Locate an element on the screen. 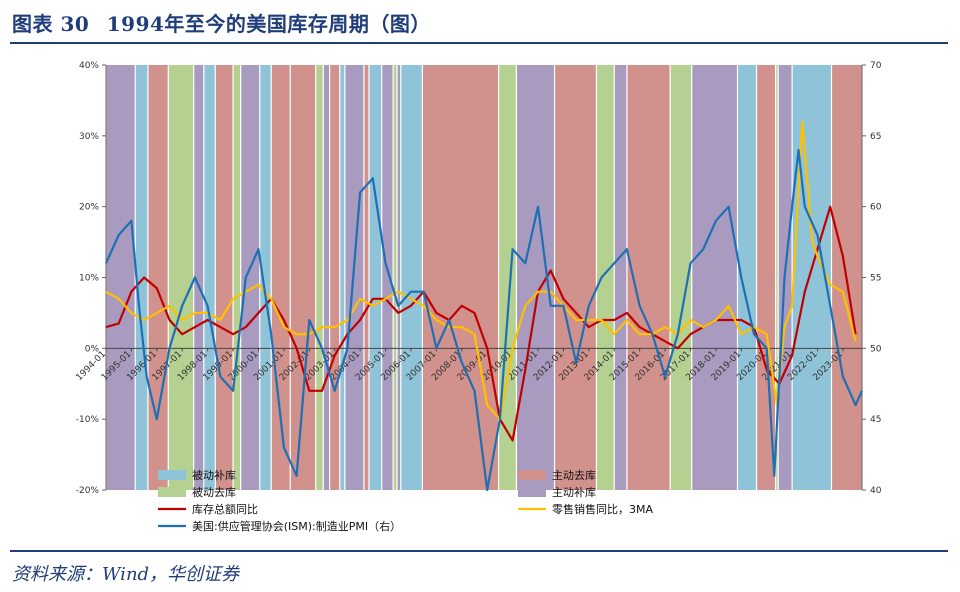 The height and width of the screenshot is (592, 960). left-tick-label: -10% is located at coordinates (88, 420).